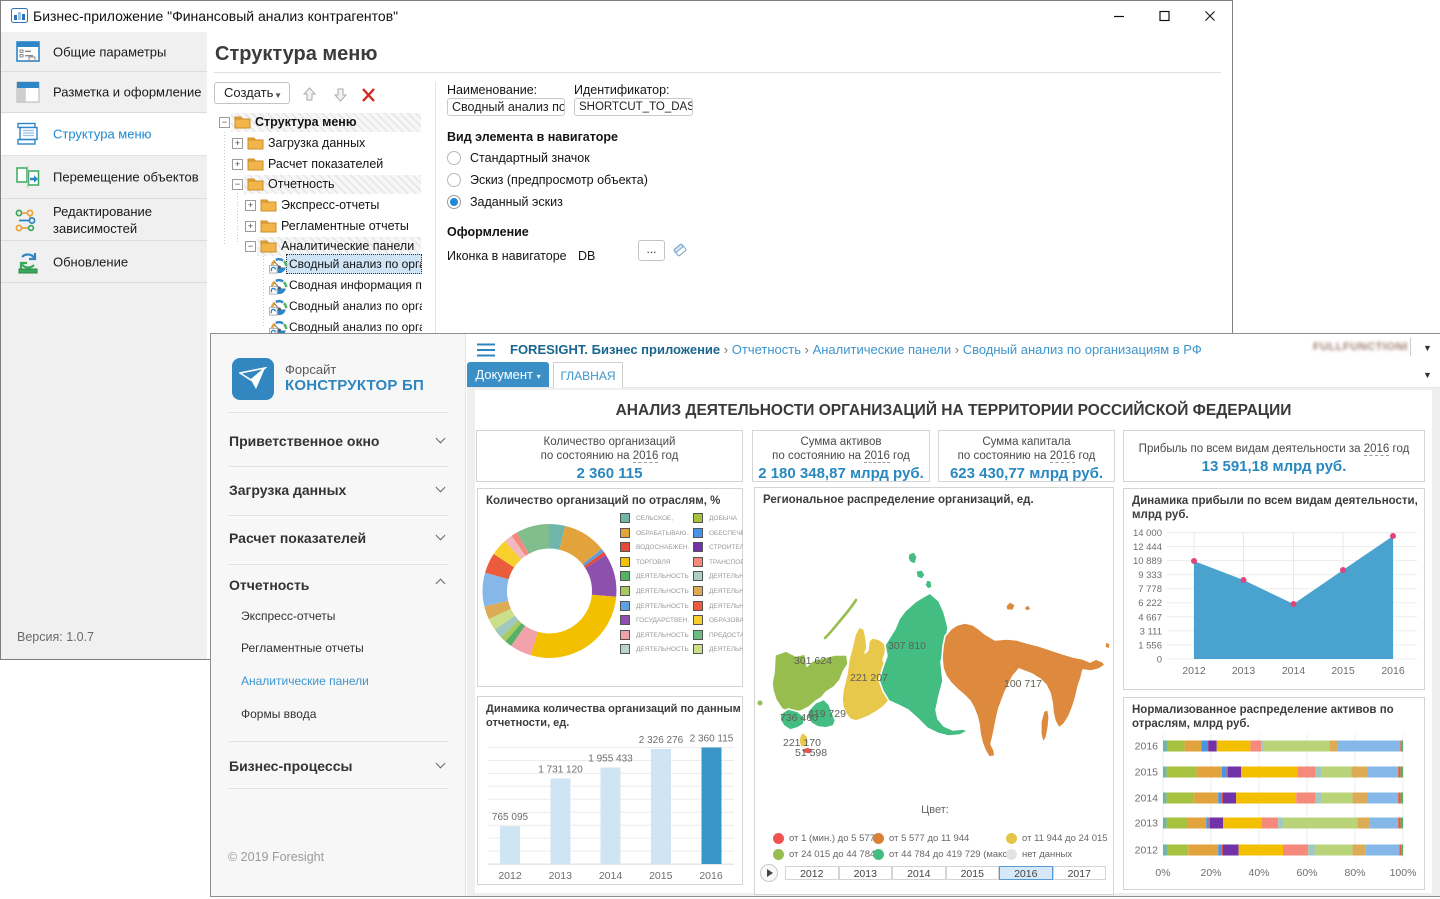 This screenshot has height=899, width=1440. Describe the element at coordinates (1306, 873) in the screenshot. I see `svg-text: 60%` at that location.